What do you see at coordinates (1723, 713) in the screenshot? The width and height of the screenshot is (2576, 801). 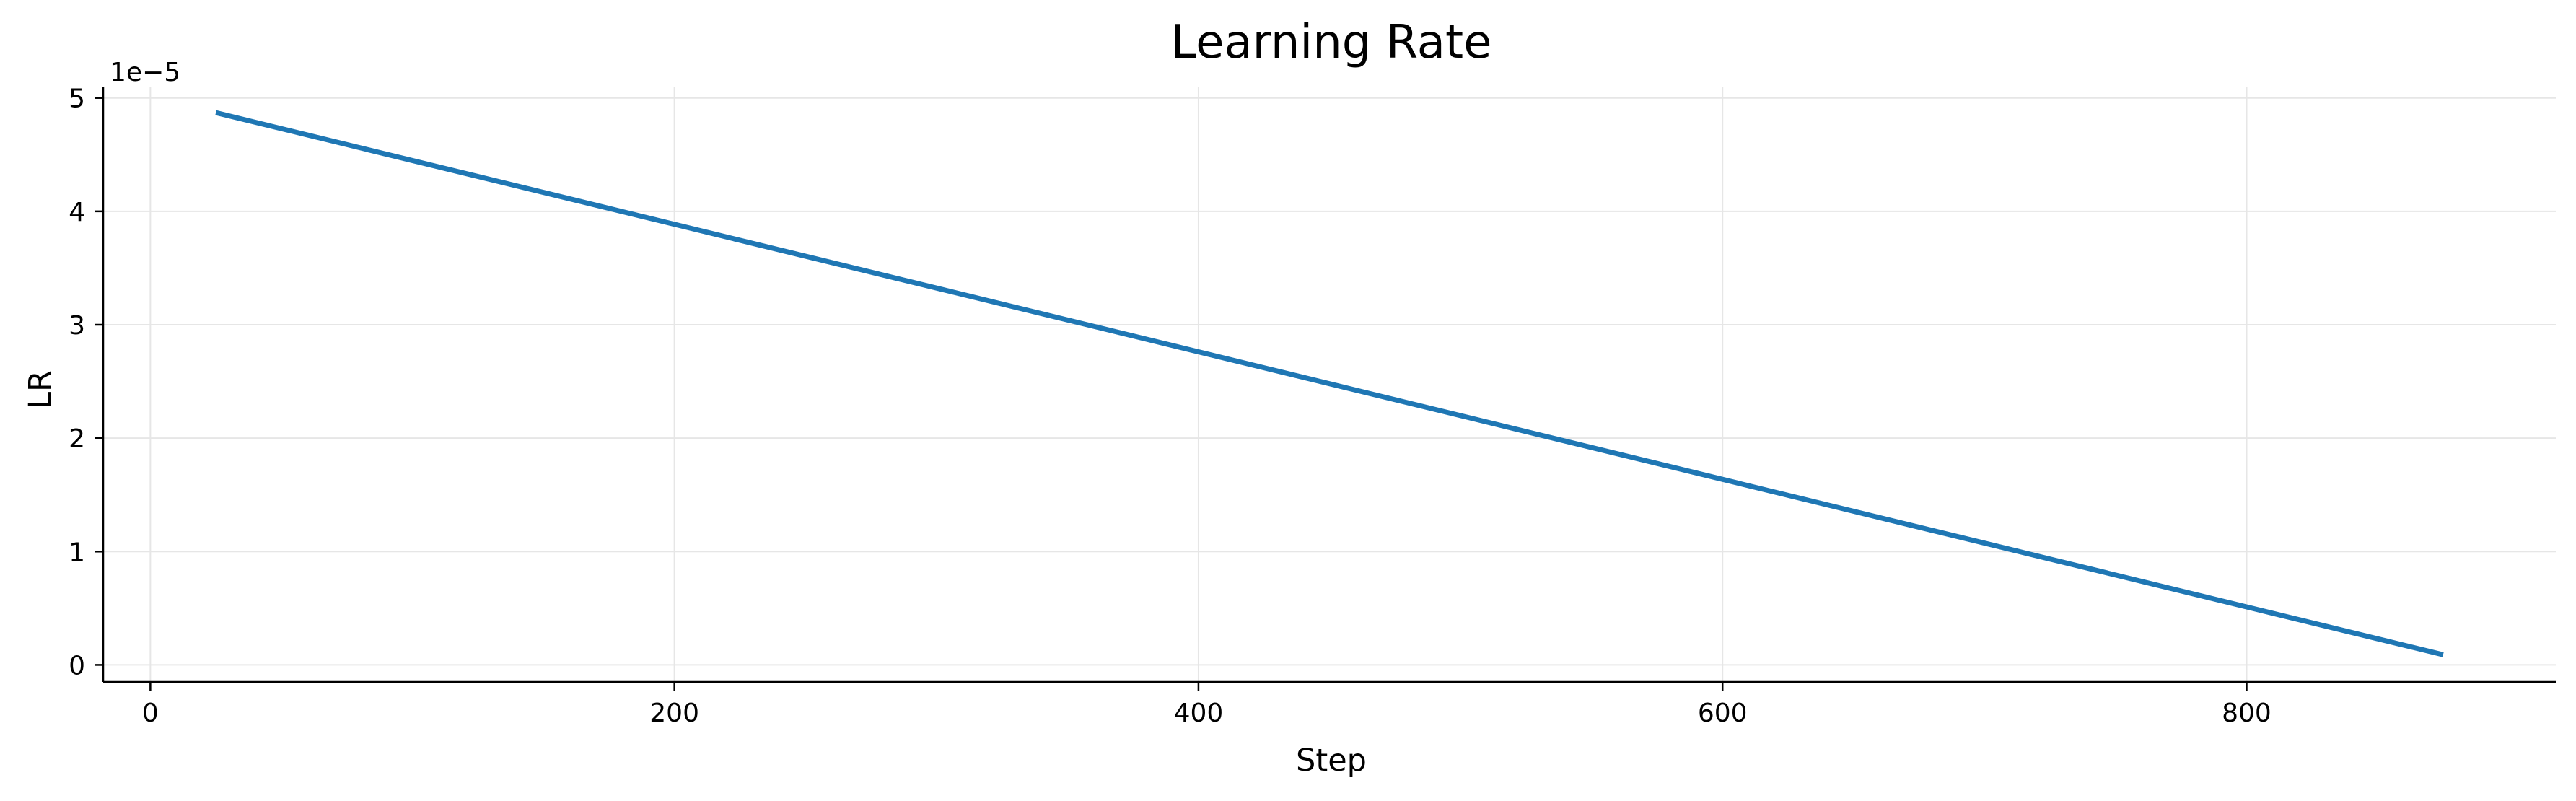 I see `x-tick-label: 600` at bounding box center [1723, 713].